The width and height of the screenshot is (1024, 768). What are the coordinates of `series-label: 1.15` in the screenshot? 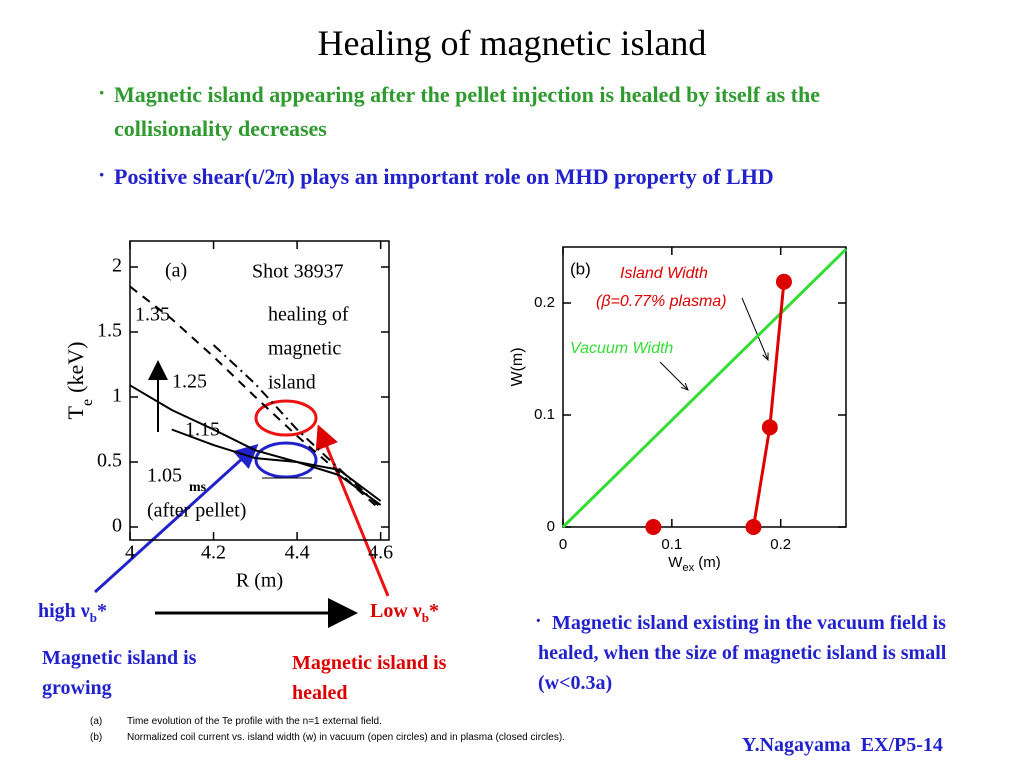 It's located at (202, 430).